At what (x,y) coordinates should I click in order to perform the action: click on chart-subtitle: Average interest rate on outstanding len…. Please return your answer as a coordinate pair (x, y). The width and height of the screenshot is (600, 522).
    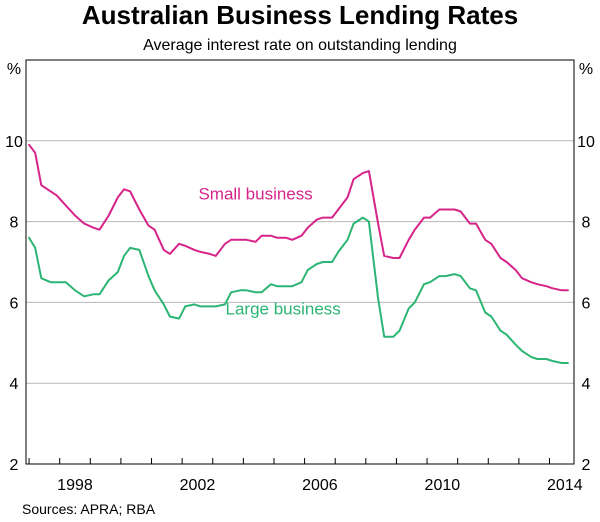
    Looking at the image, I should click on (300, 45).